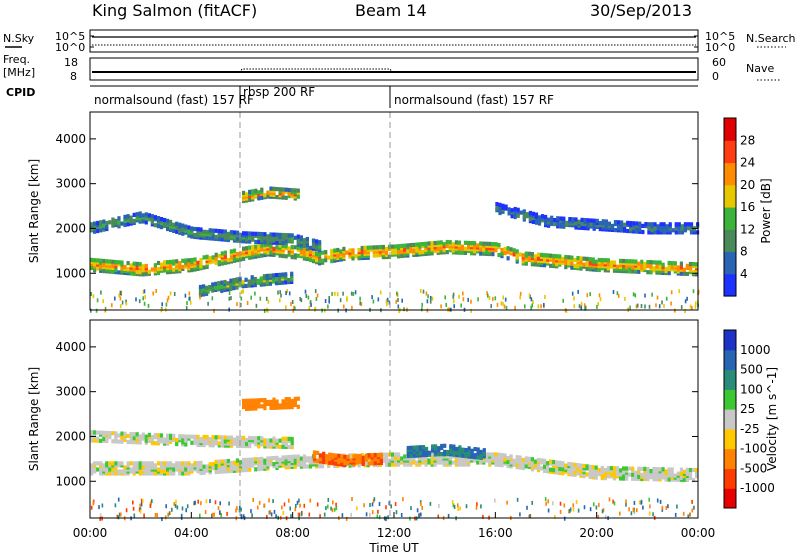  Describe the element at coordinates (753, 449) in the screenshot. I see `colorbar-tick-label: -100` at that location.